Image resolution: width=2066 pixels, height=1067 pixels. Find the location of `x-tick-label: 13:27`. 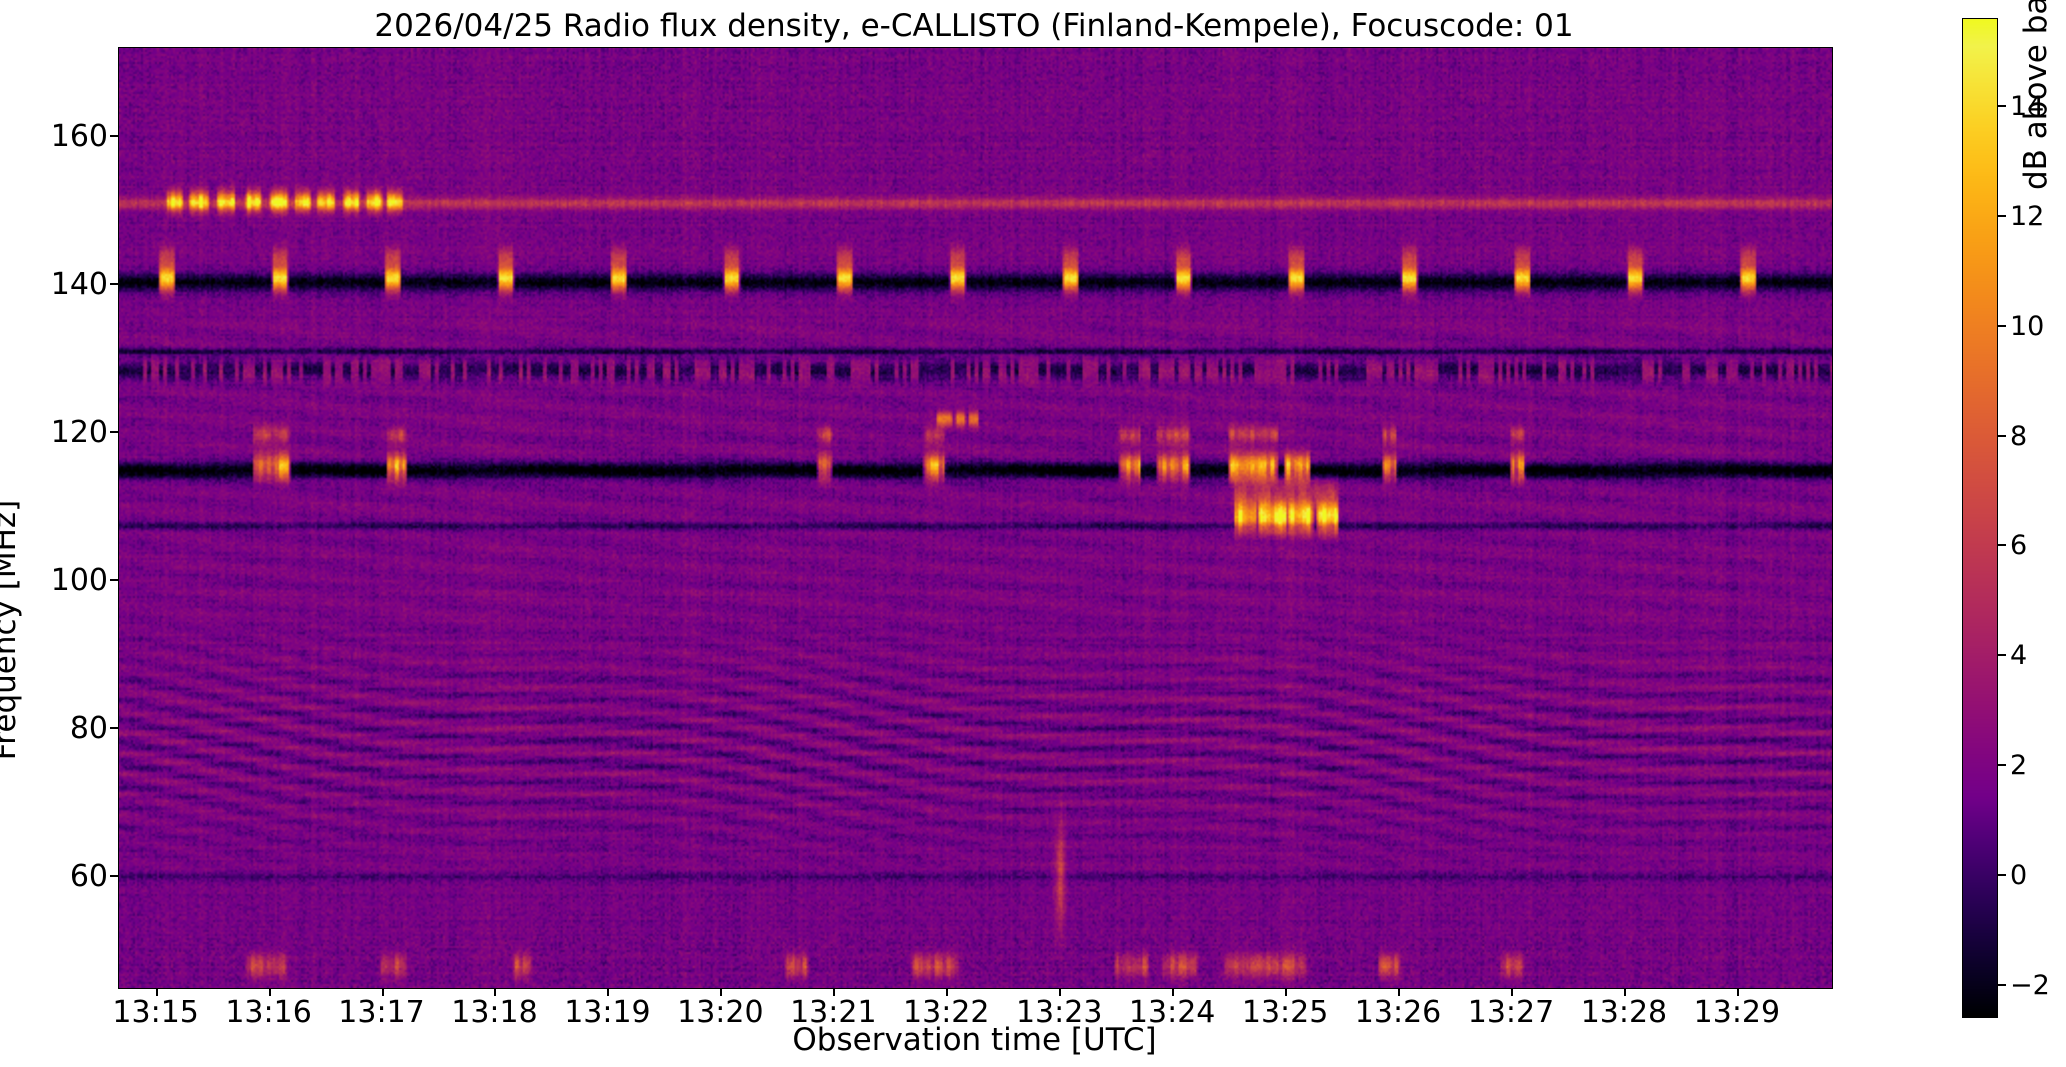

x-tick-label: 13:27 is located at coordinates (1511, 1012).